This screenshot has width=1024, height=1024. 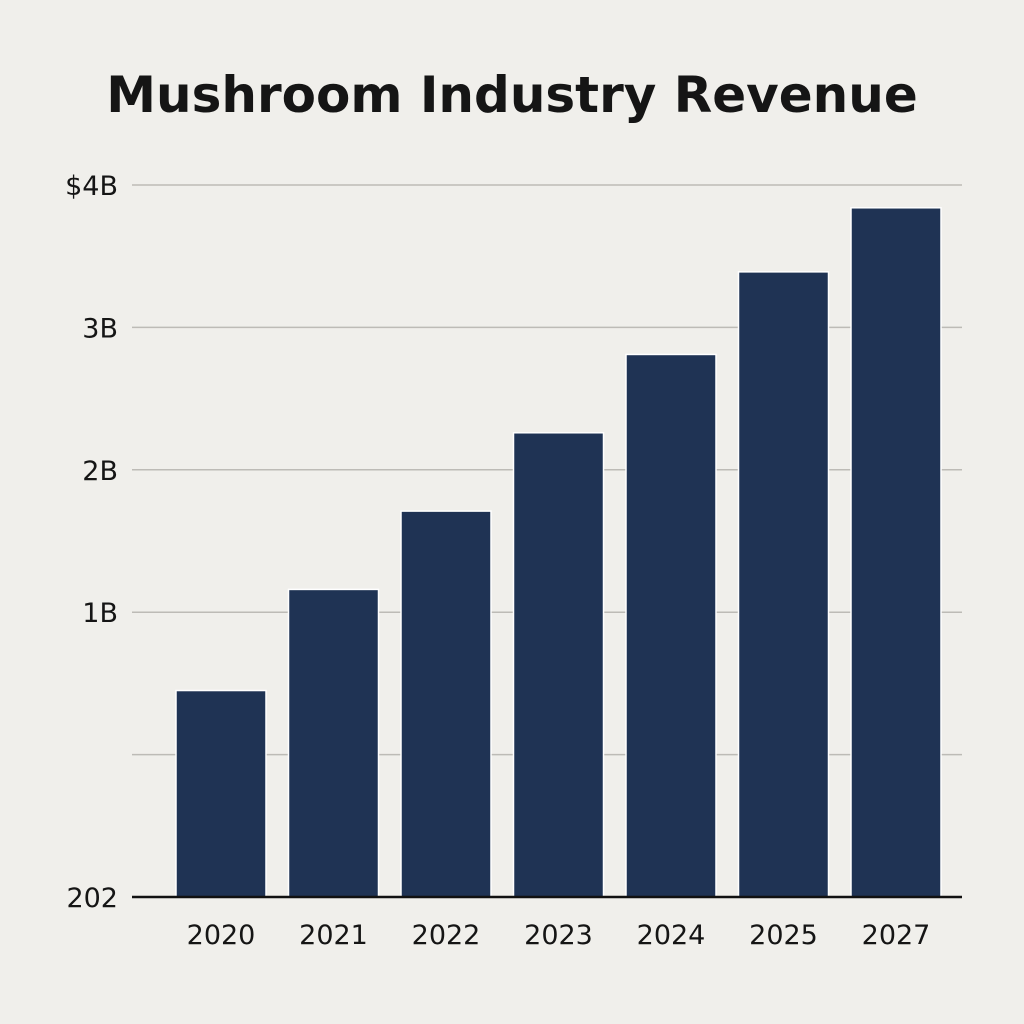 What do you see at coordinates (100, 613) in the screenshot?
I see `y-tick-label: 1B` at bounding box center [100, 613].